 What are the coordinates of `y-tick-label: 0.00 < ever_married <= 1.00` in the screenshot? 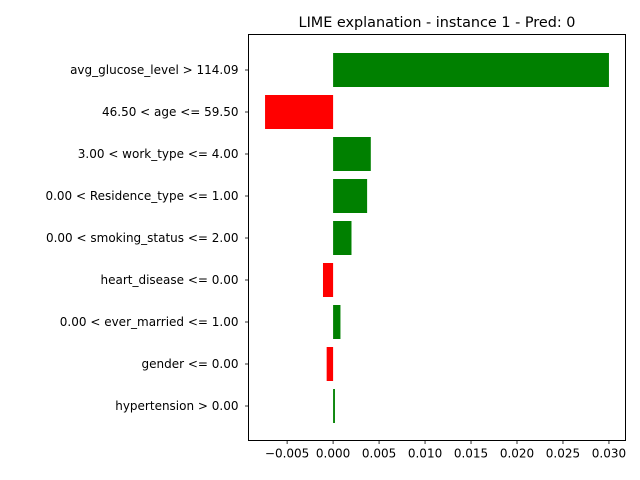 It's located at (149, 322).